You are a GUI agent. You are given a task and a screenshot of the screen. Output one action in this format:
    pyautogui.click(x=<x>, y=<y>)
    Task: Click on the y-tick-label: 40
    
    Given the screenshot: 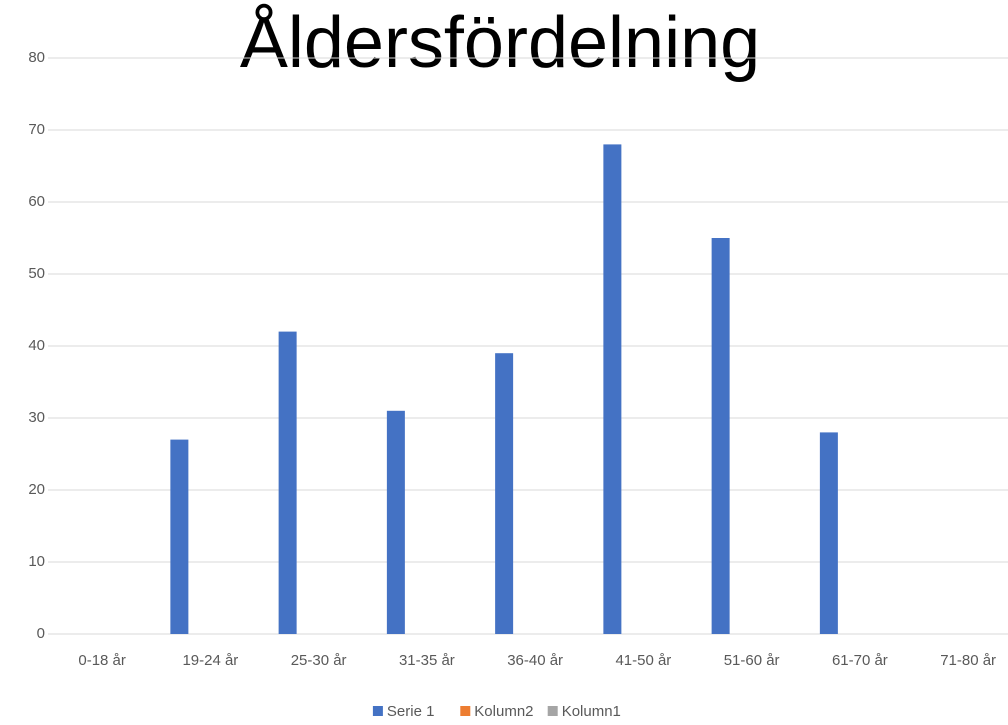 What is the action you would take?
    pyautogui.click(x=36, y=345)
    